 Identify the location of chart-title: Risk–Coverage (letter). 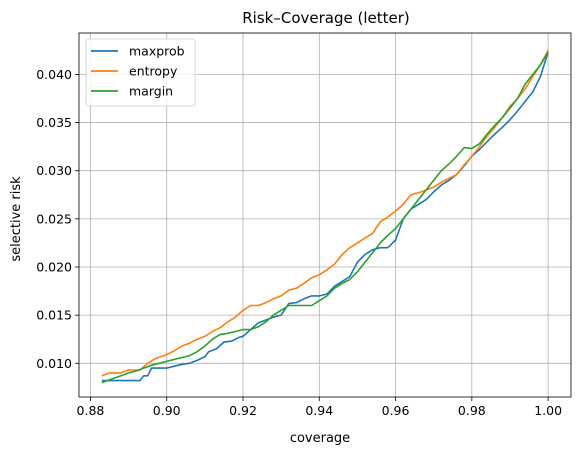
(325, 18).